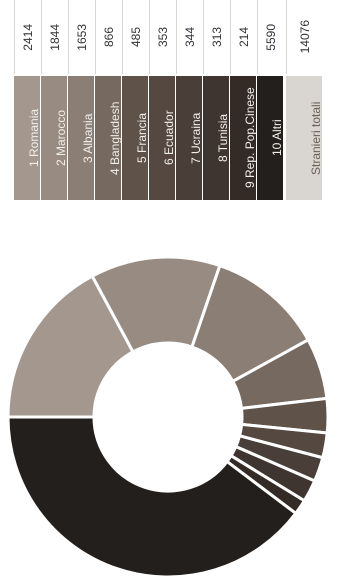 The image size is (337, 584). I want to click on country-label: 1 Romania, so click(34, 138).